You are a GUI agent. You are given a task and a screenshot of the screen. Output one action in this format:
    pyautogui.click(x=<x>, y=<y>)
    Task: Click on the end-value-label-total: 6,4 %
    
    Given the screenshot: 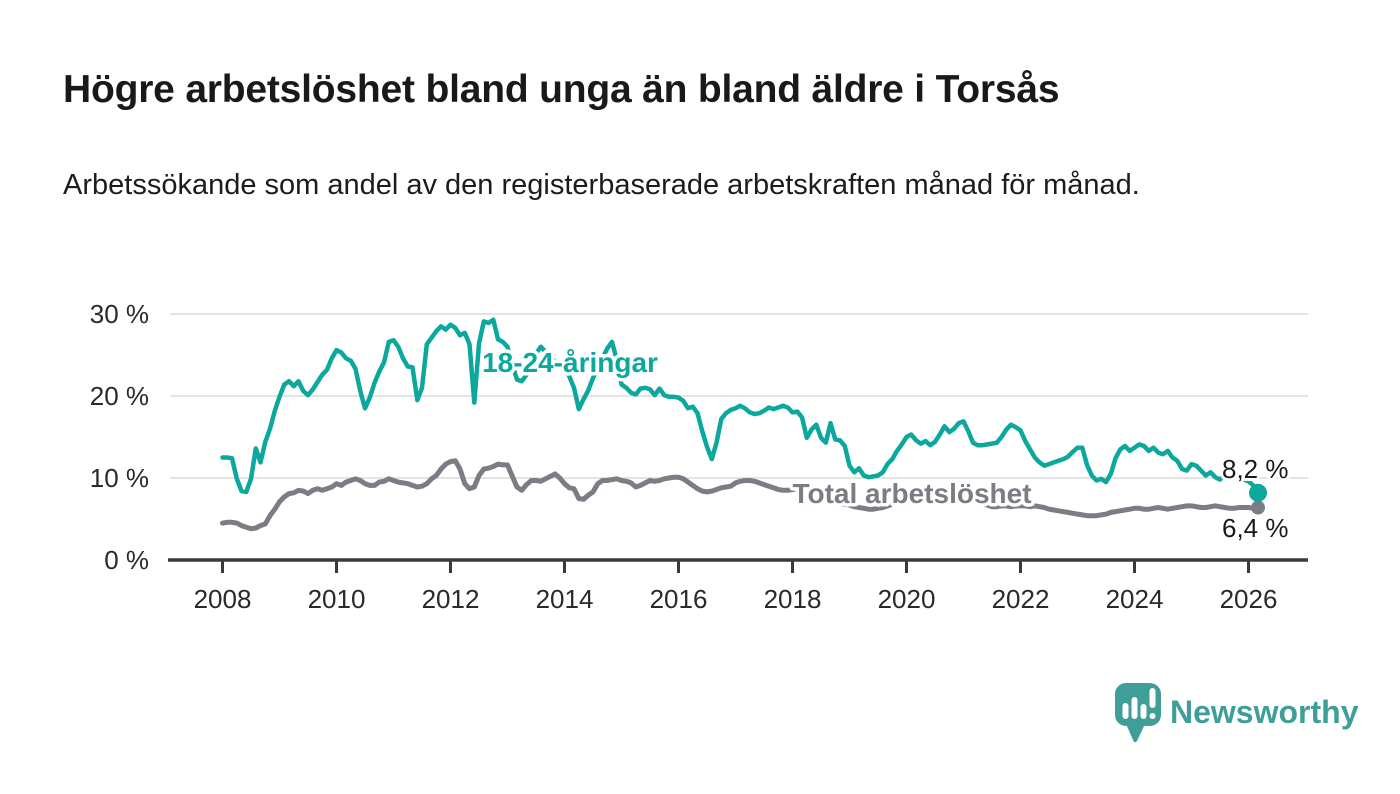 What is the action you would take?
    pyautogui.click(x=1255, y=528)
    